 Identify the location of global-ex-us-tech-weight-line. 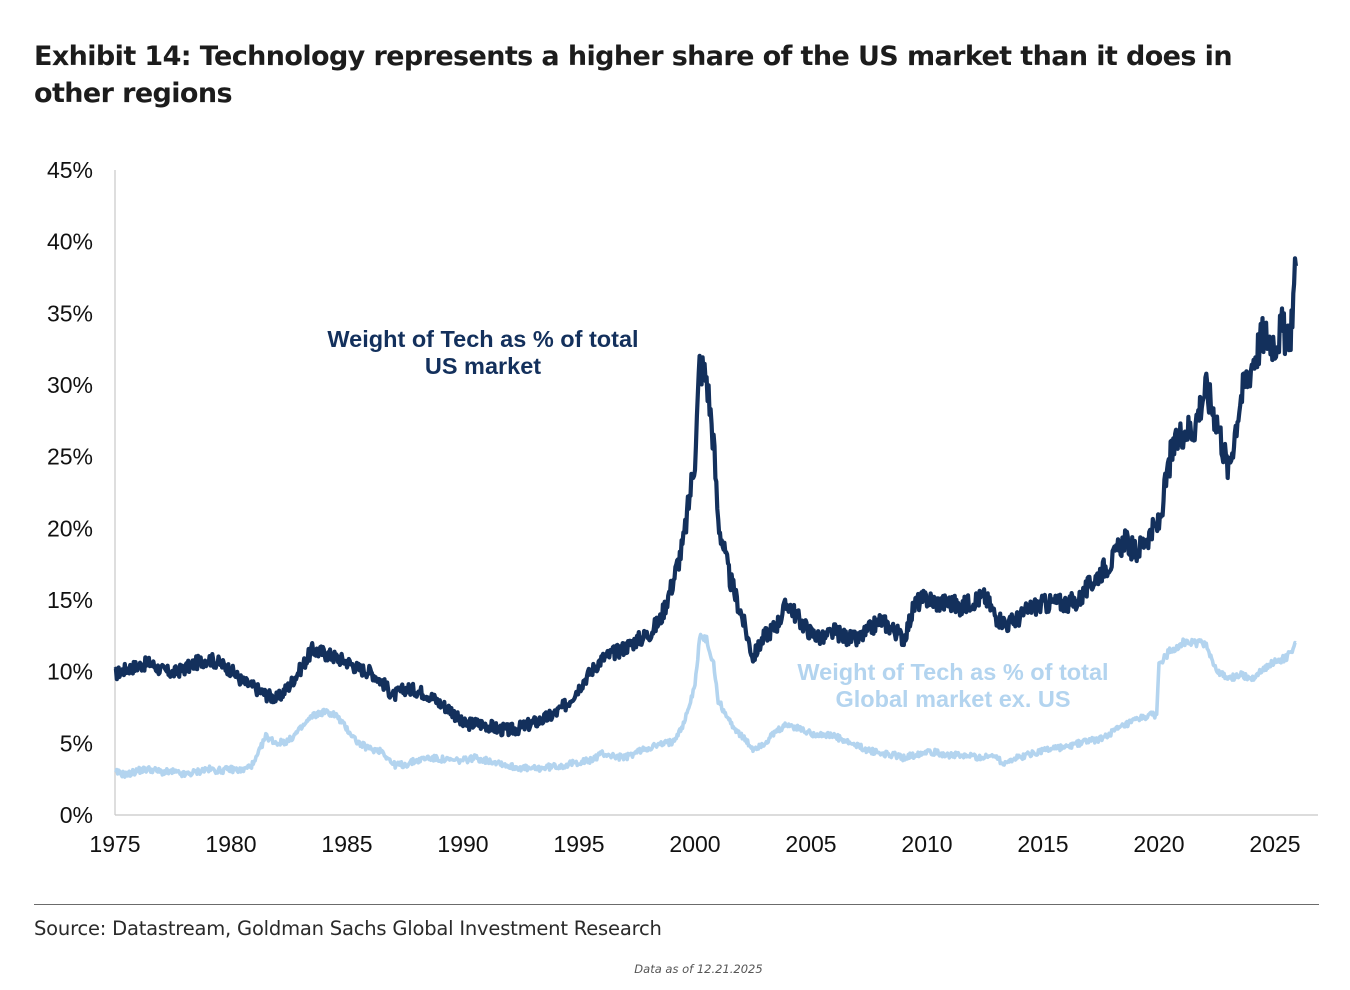
(705, 705).